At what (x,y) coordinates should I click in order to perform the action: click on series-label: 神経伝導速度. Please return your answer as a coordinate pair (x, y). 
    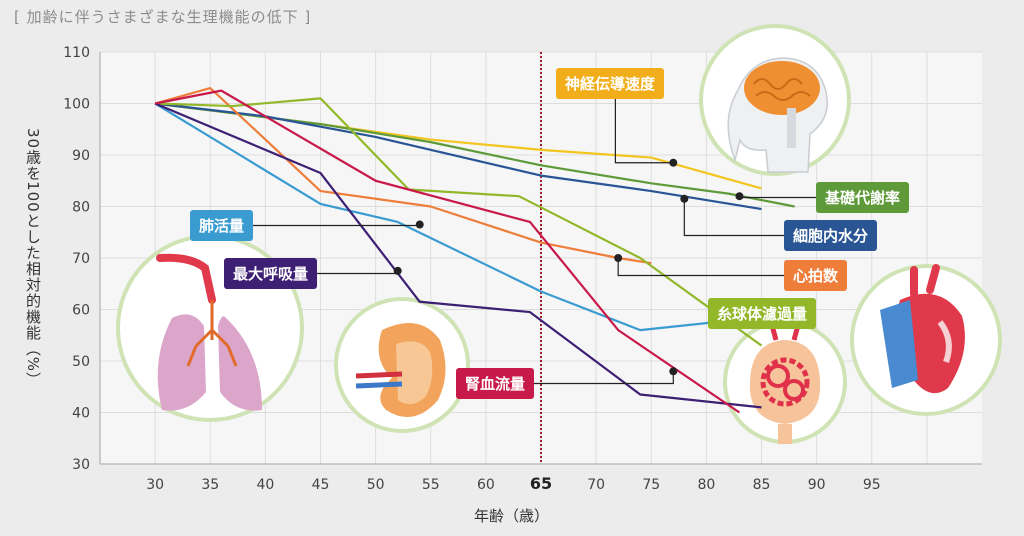
    Looking at the image, I should click on (610, 83).